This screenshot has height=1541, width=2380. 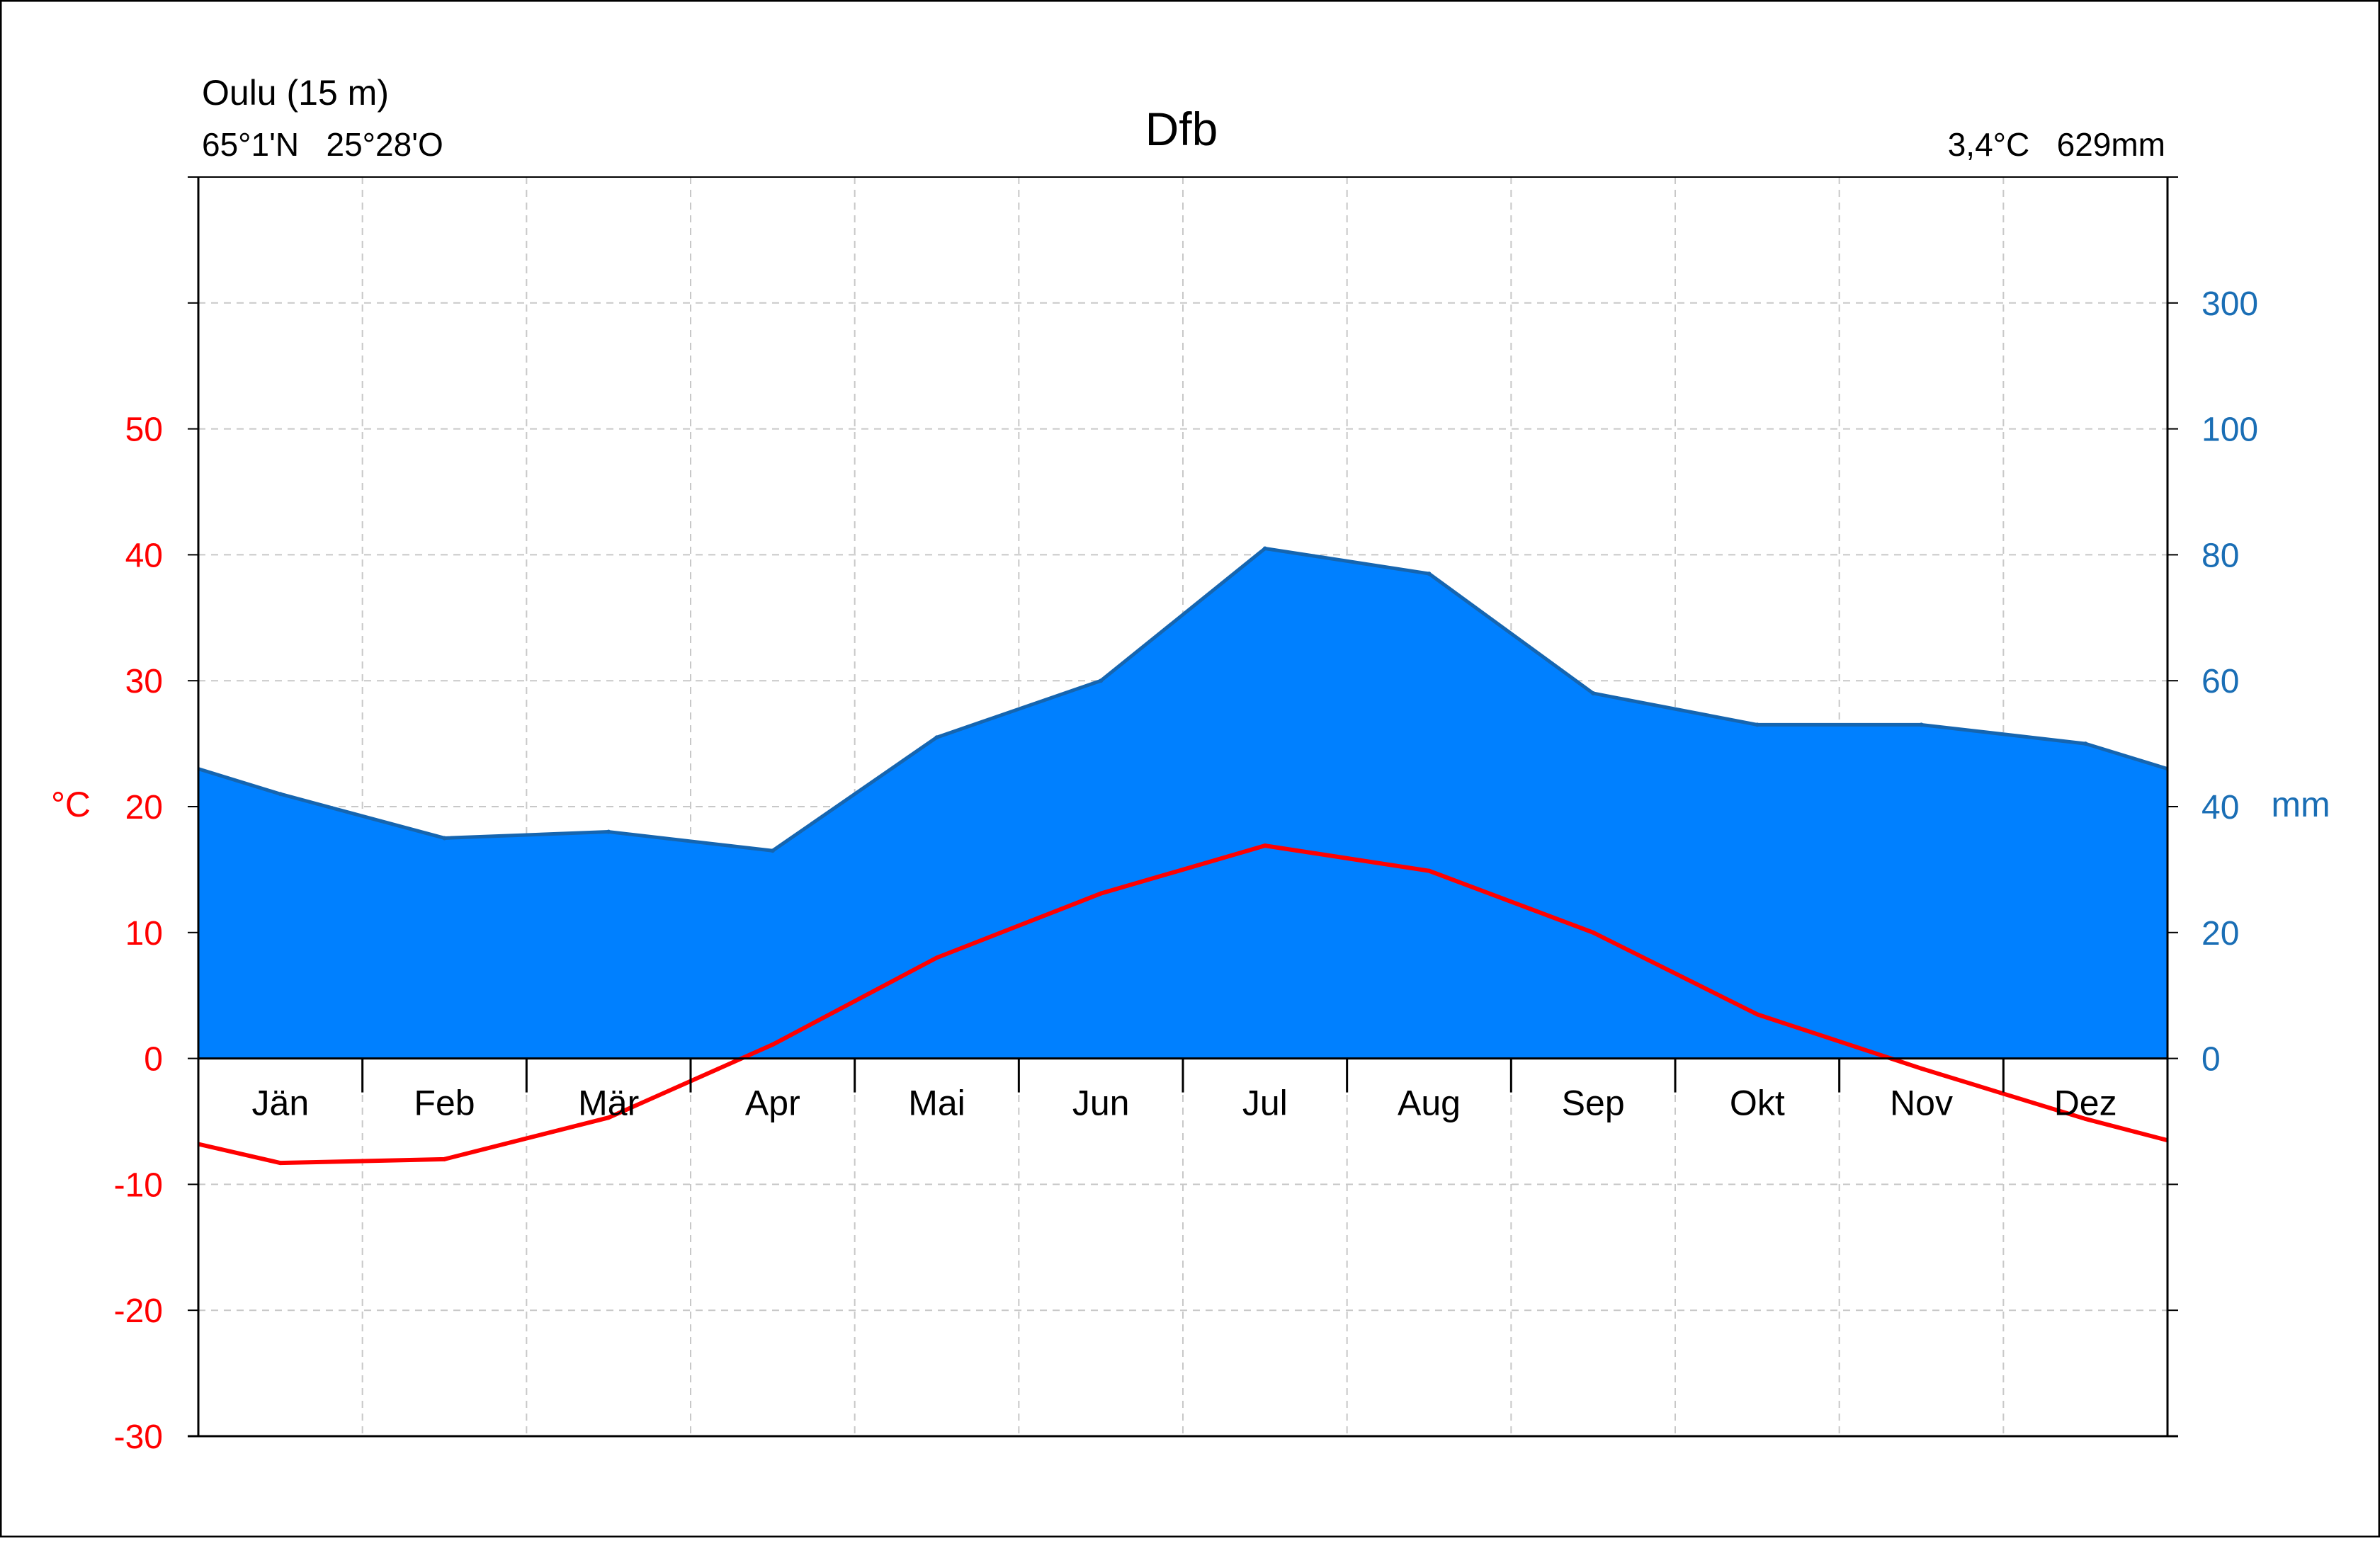 What do you see at coordinates (2221, 934) in the screenshot?
I see `y-tick-label-right: 20` at bounding box center [2221, 934].